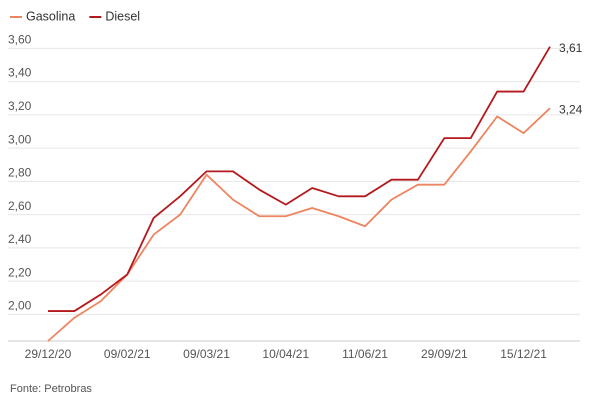 Image resolution: width=611 pixels, height=409 pixels. I want to click on y-tick-label: 3,20, so click(20, 106).